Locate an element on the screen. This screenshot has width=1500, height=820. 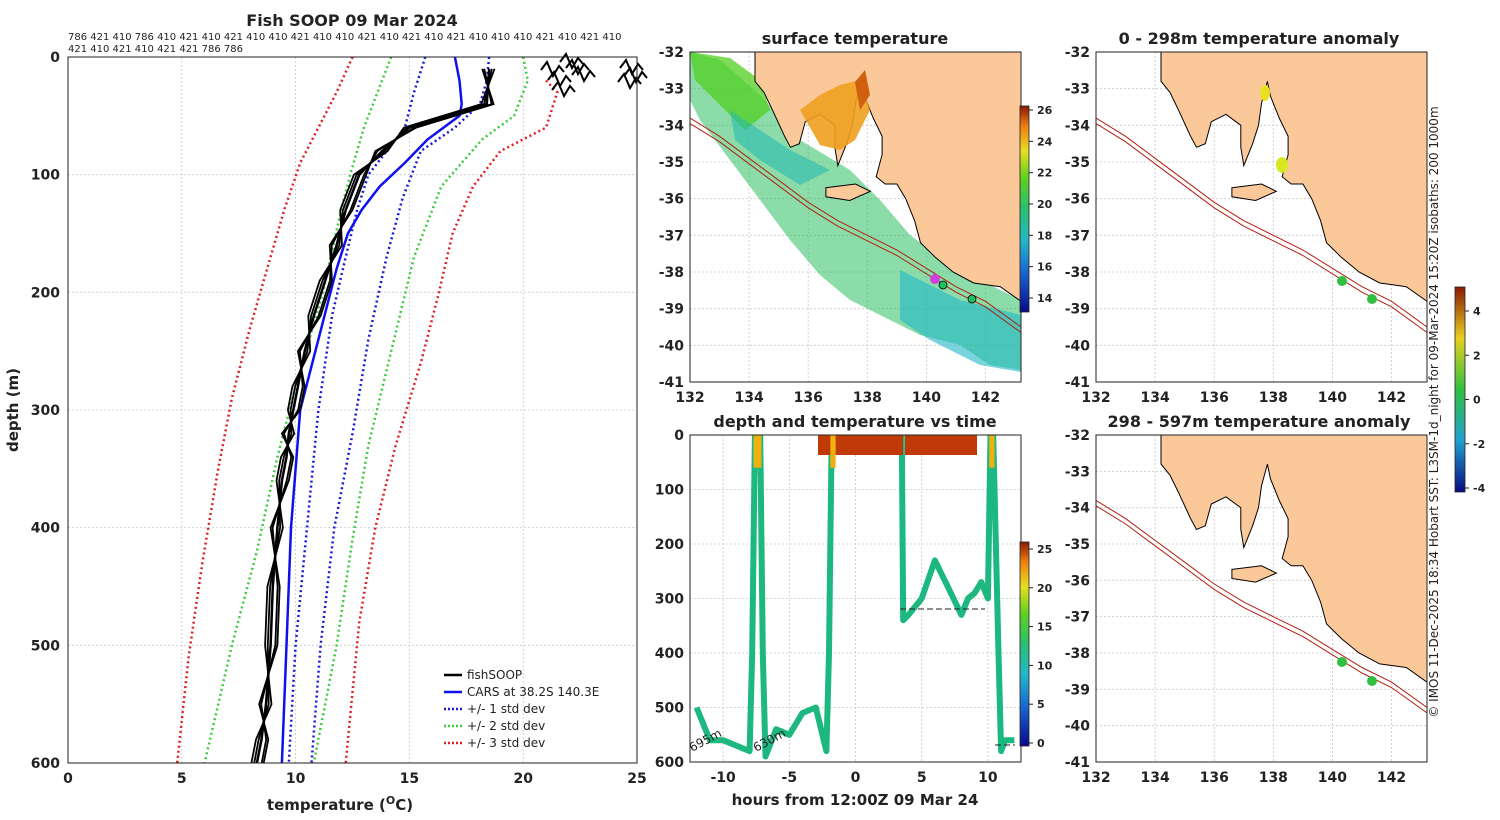
a2-y-tick: -33 is located at coordinates (1077, 472).